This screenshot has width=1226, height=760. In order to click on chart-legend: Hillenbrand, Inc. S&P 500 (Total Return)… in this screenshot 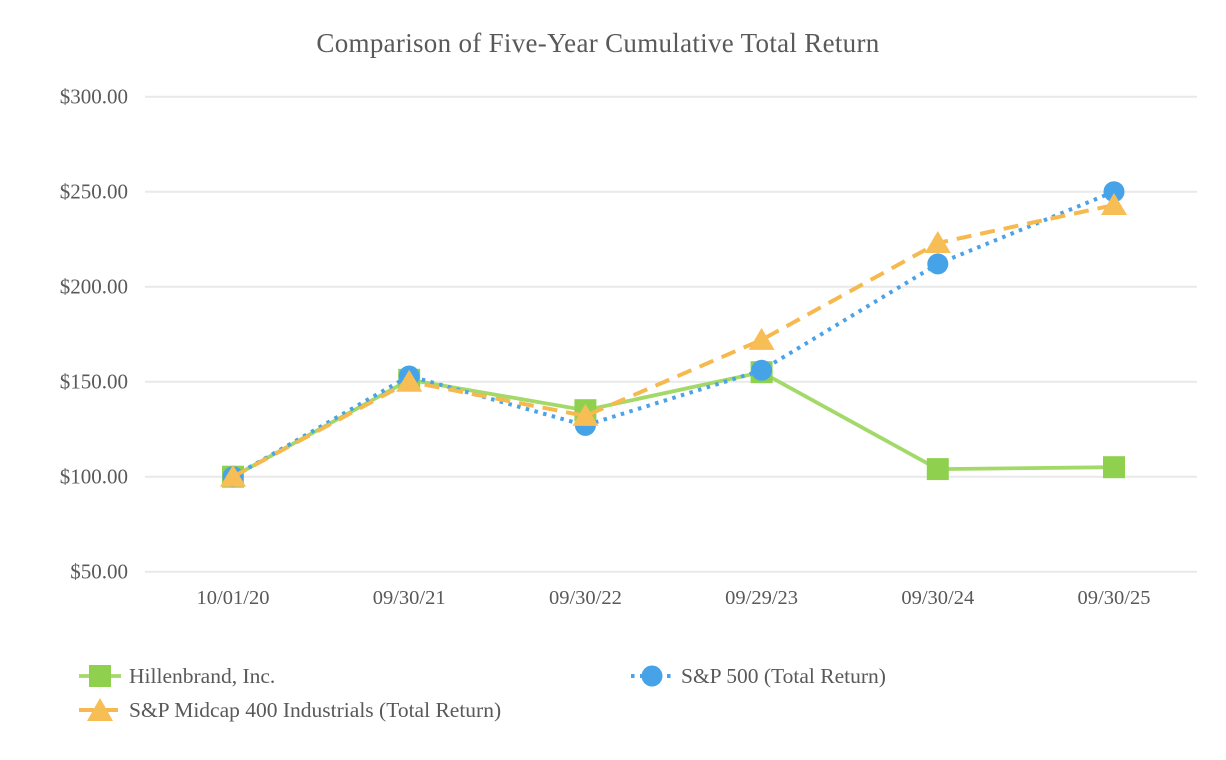, I will do `click(638, 693)`.